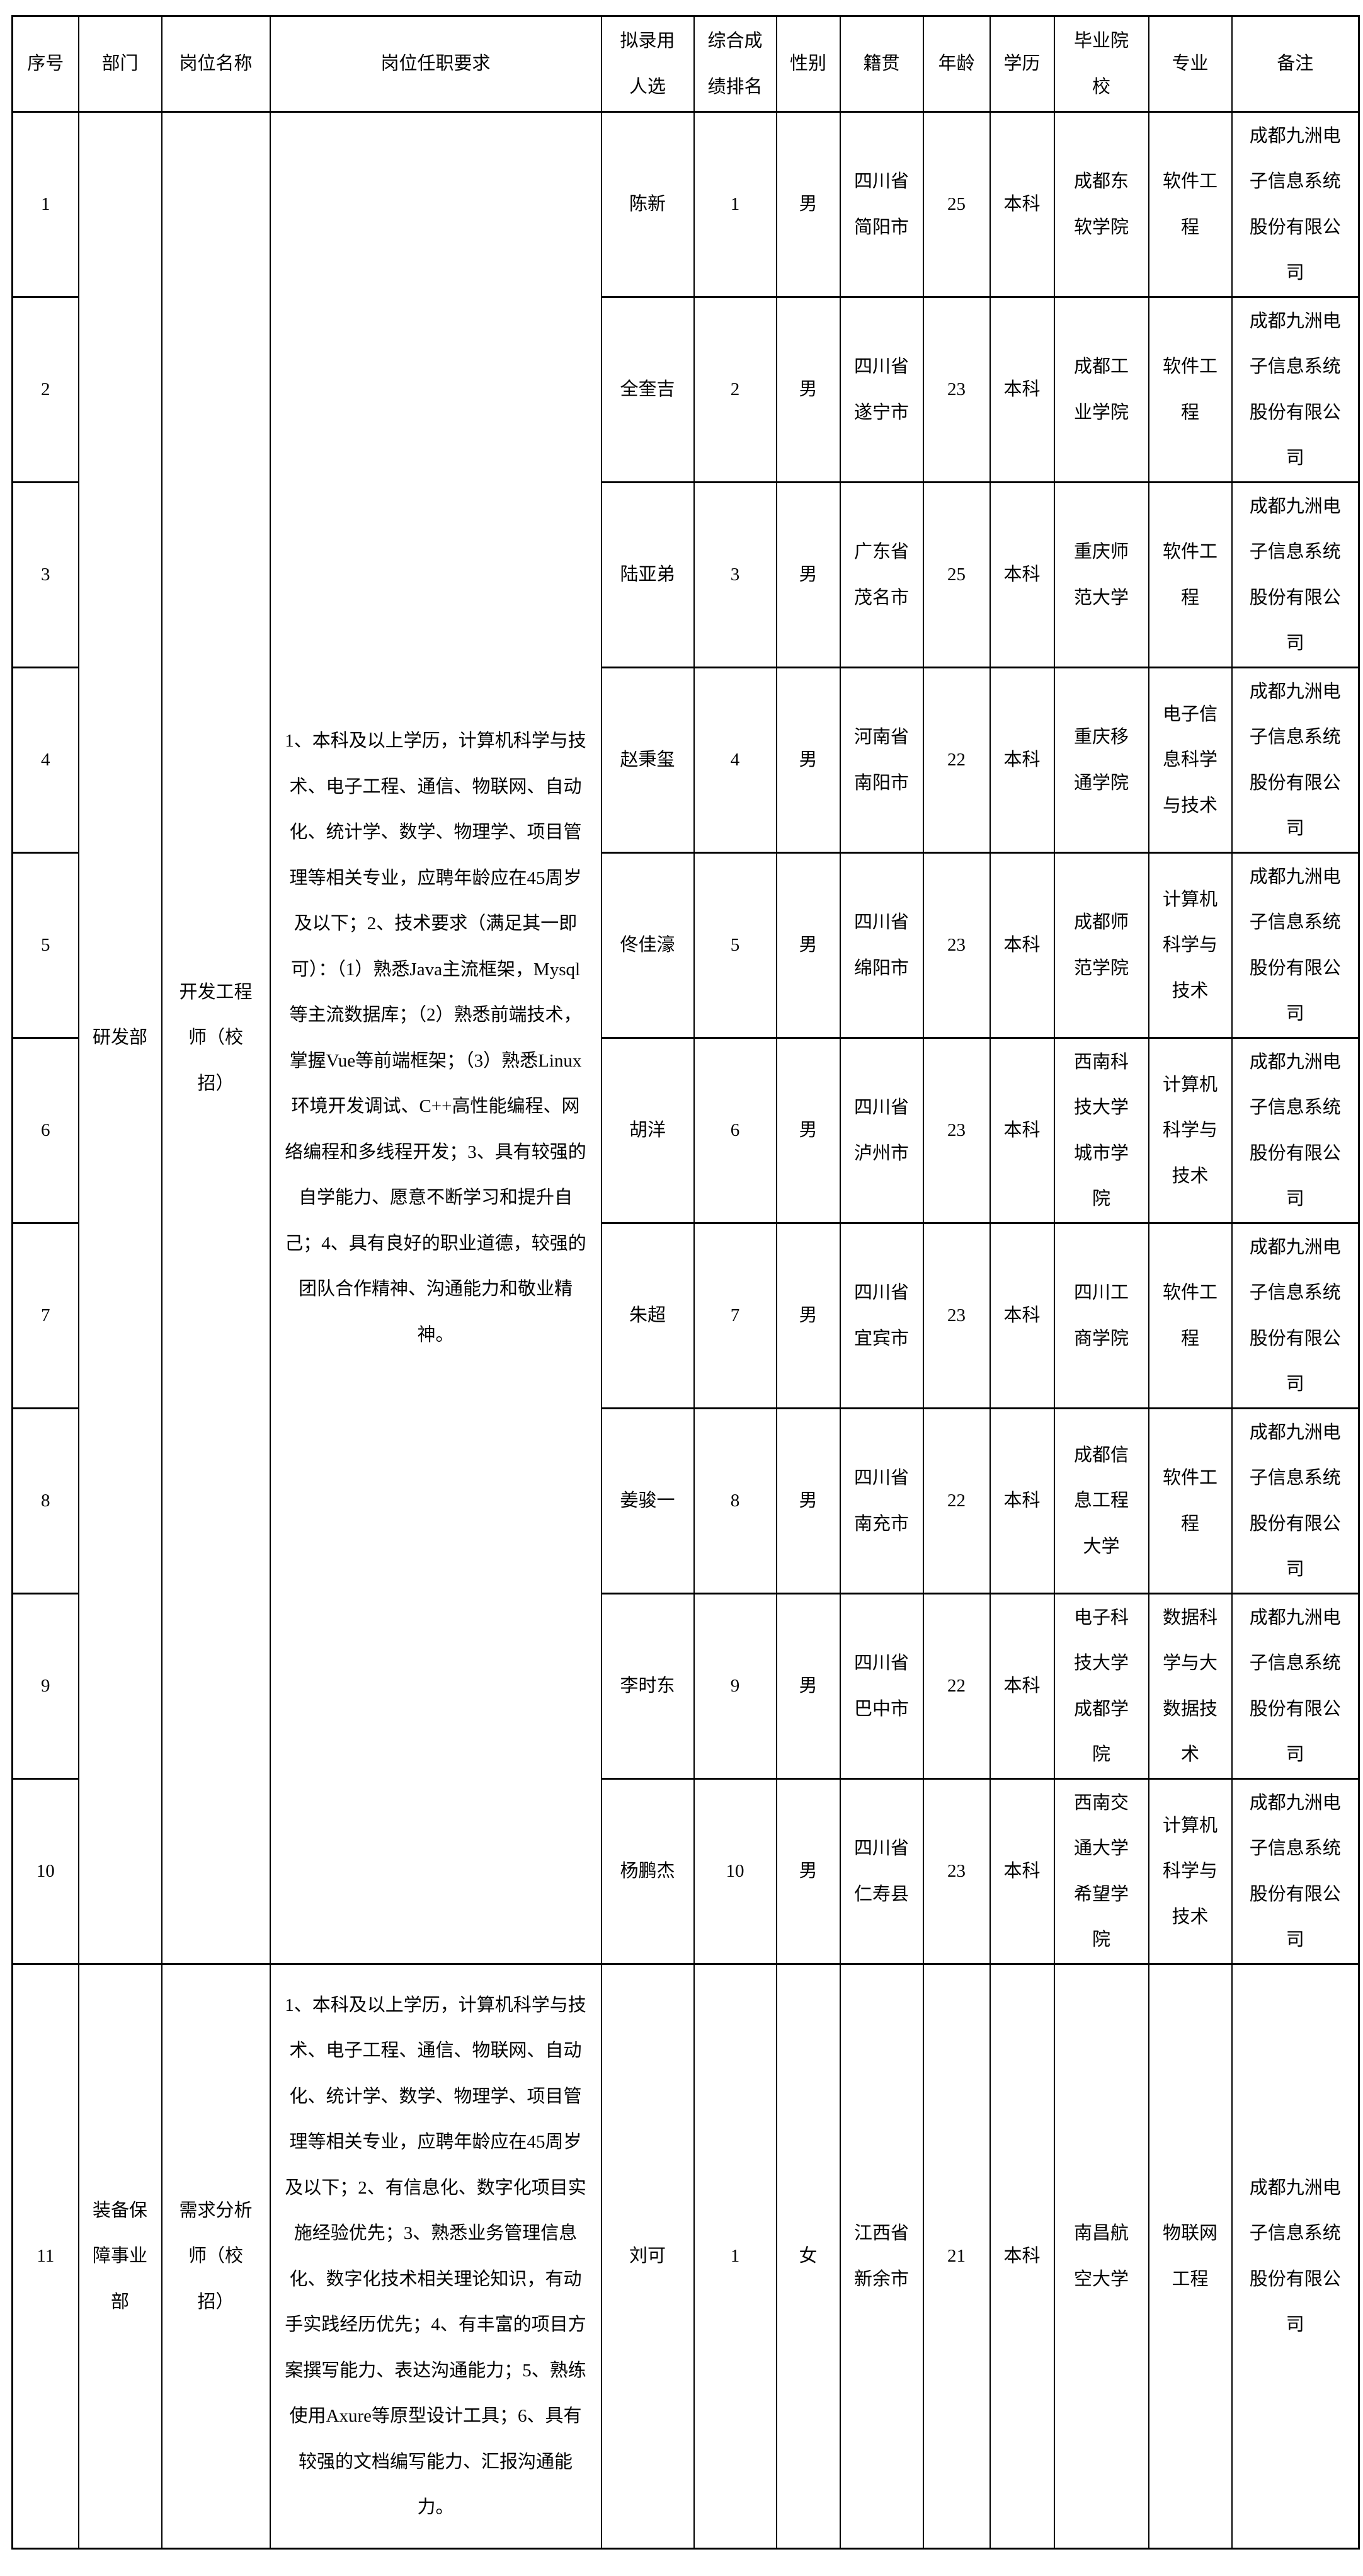 The height and width of the screenshot is (2576, 1363). Describe the element at coordinates (1190, 1687) in the screenshot. I see `cell-major: 数据科学与大数据技术` at that location.